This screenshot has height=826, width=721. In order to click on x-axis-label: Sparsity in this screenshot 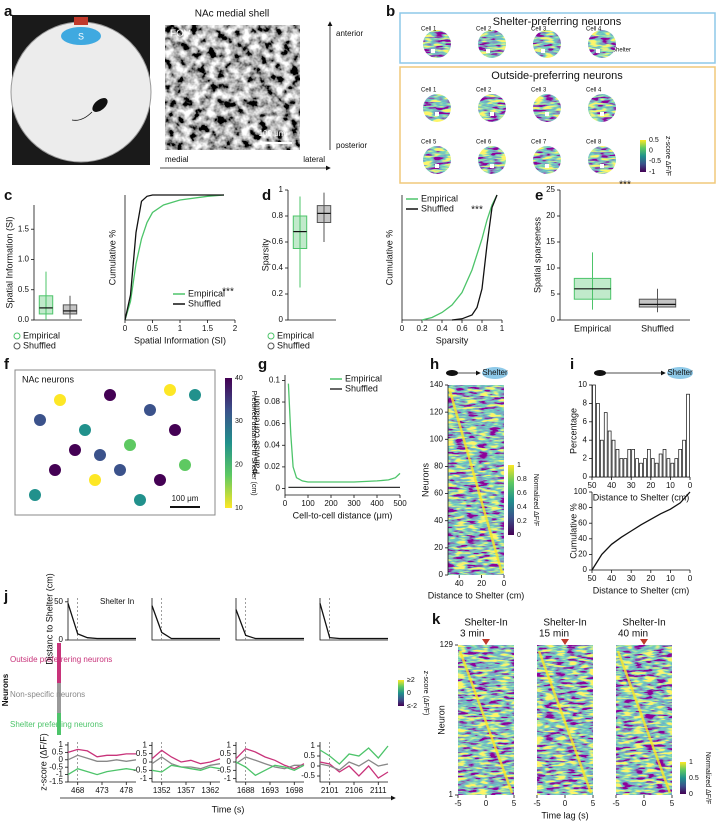, I will do `click(452, 340)`.